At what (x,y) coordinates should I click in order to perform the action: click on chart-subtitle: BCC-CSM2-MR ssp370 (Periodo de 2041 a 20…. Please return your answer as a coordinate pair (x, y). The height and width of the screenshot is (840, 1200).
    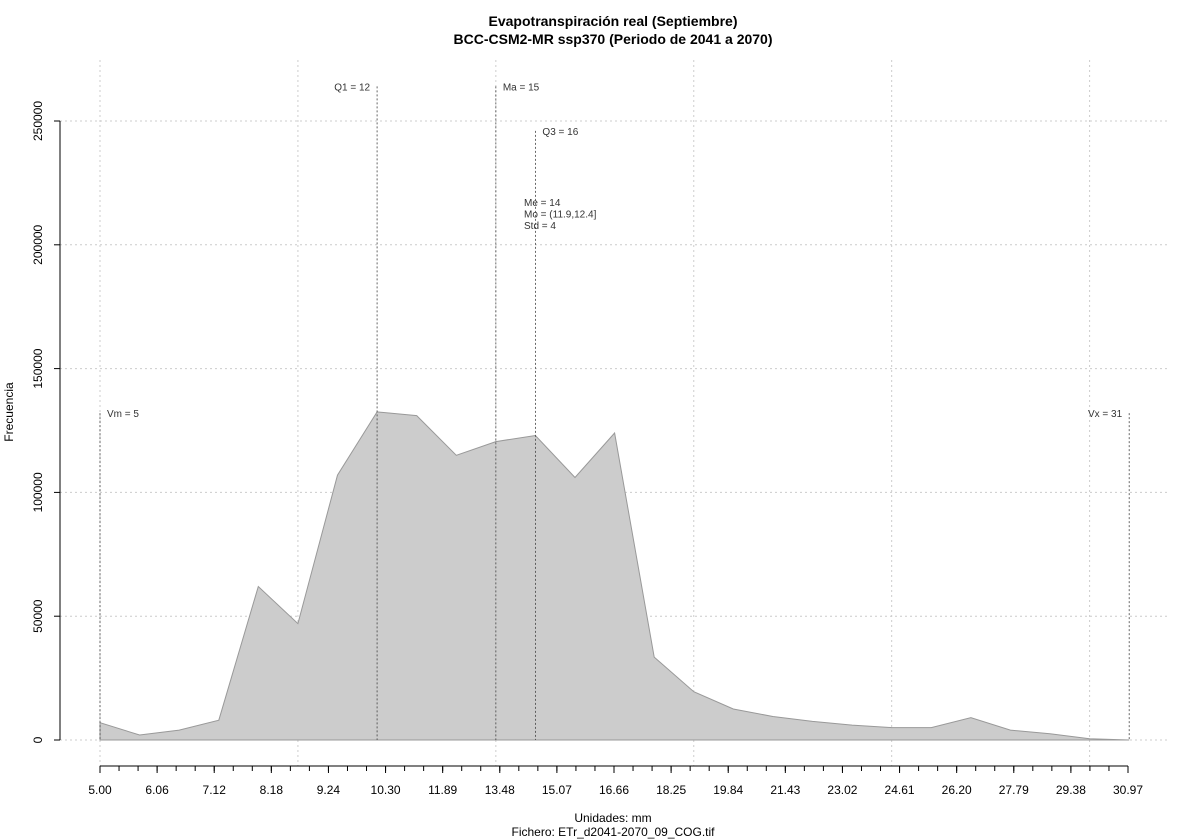
    Looking at the image, I should click on (613, 39).